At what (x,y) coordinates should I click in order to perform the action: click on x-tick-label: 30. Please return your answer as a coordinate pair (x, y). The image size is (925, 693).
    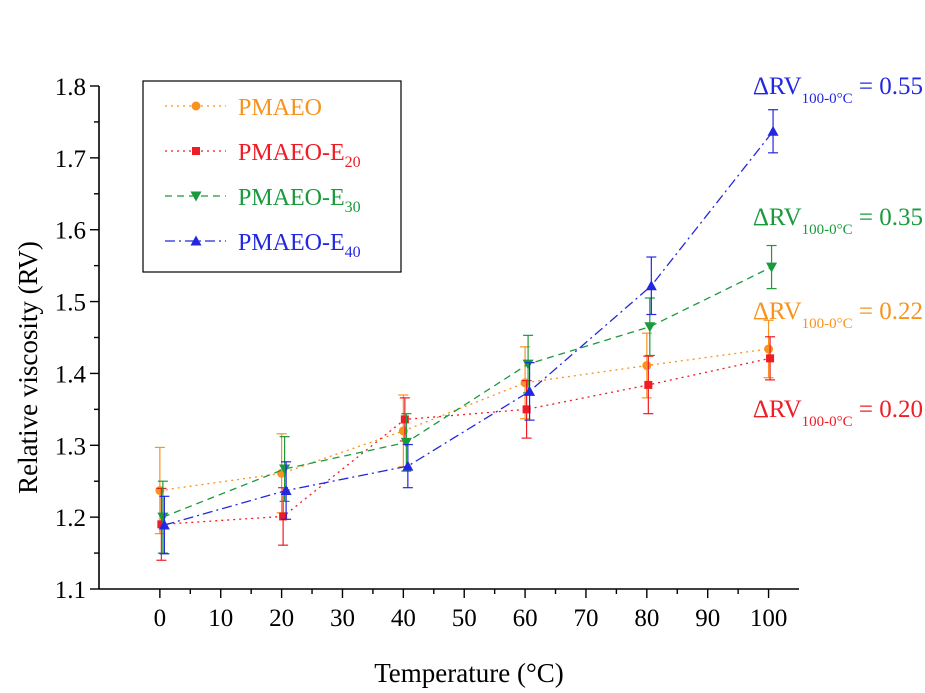
    Looking at the image, I should click on (342, 618).